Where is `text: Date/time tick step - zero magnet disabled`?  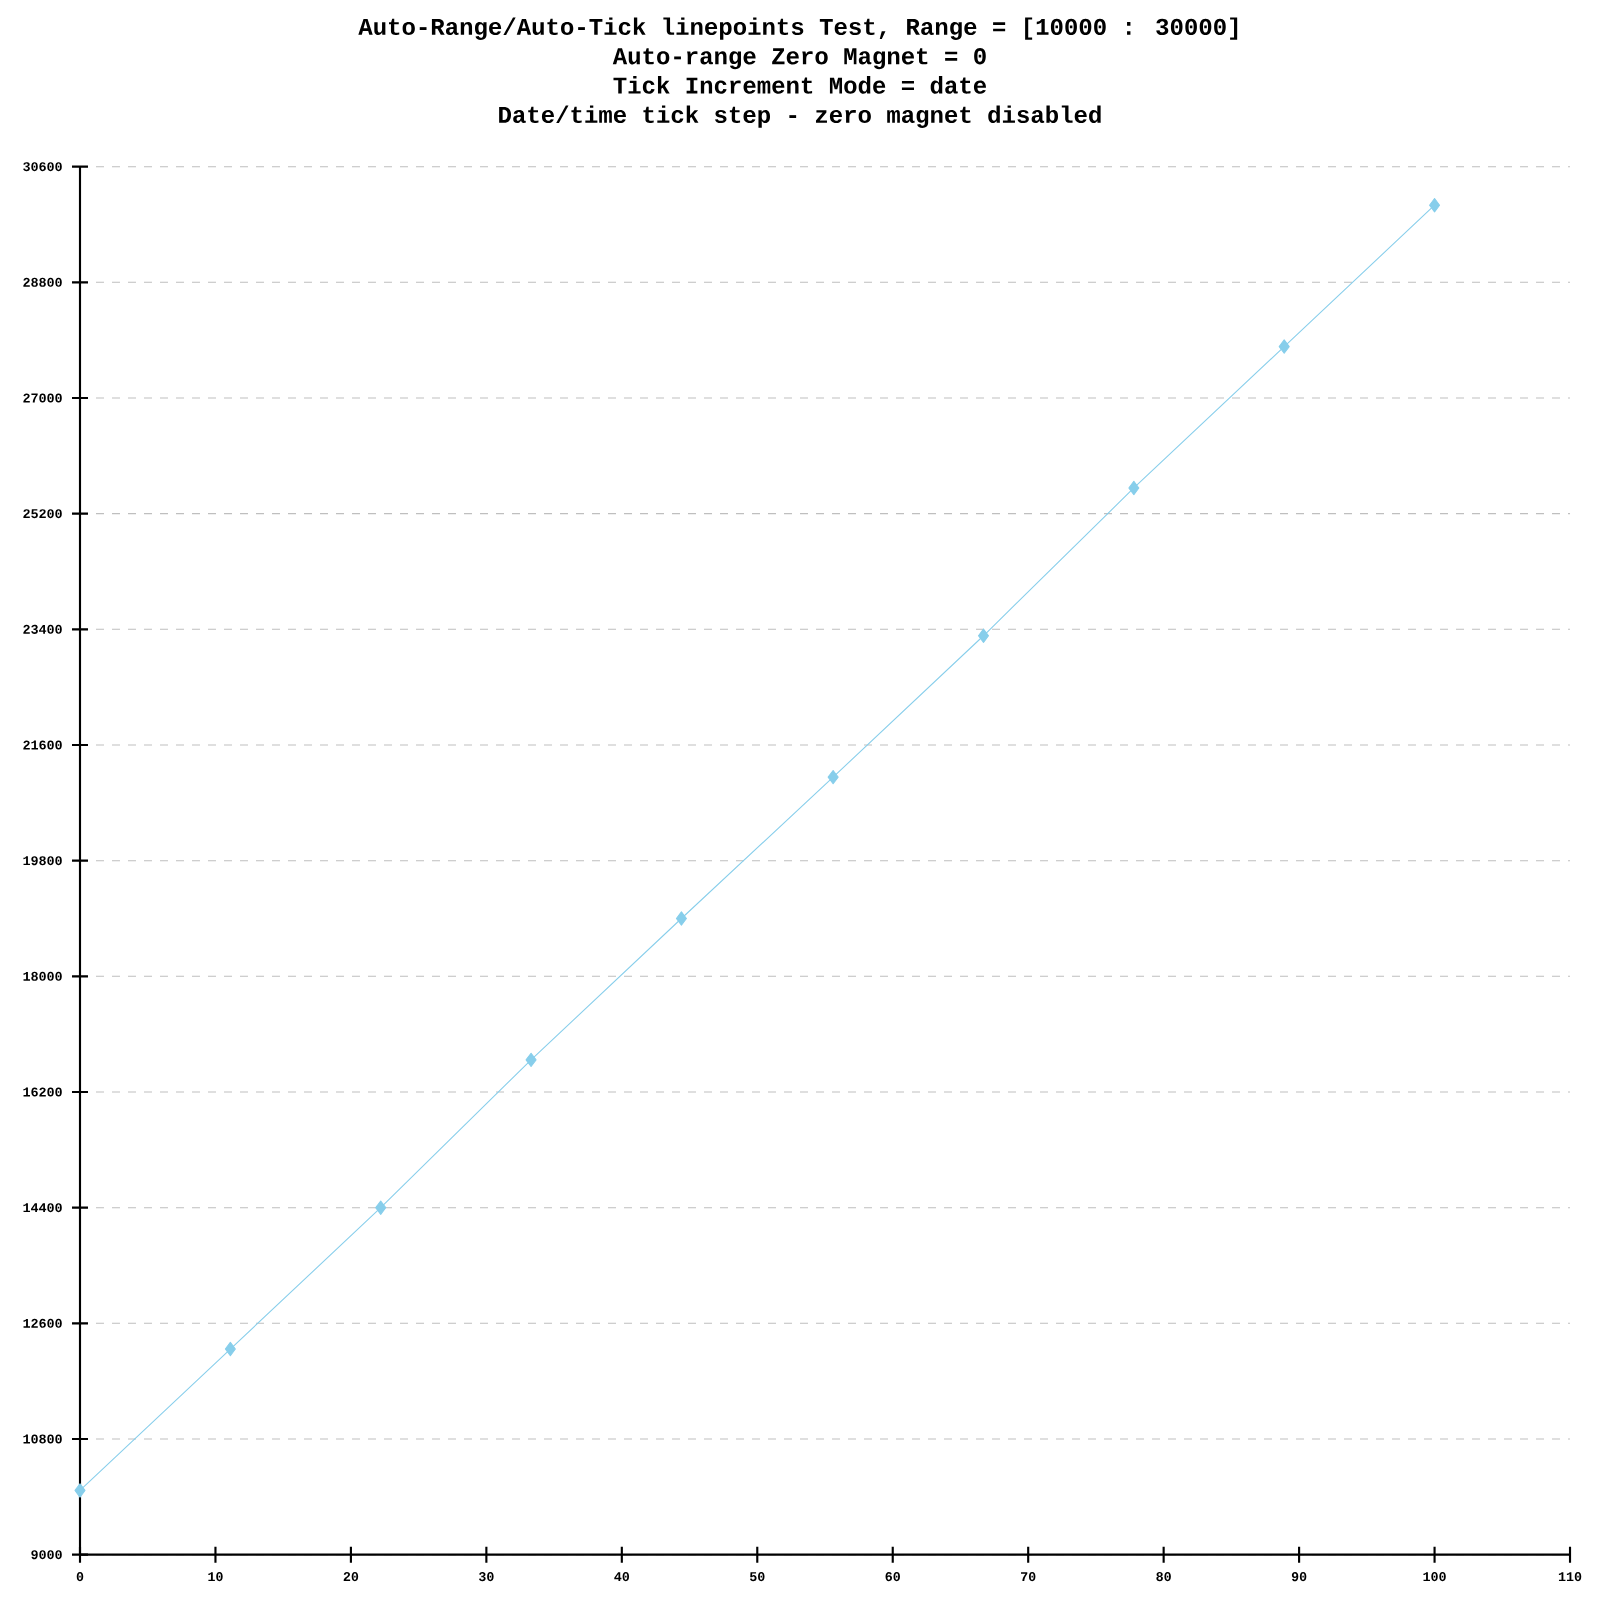 text: Date/time tick step - zero magnet disabled is located at coordinates (800, 116).